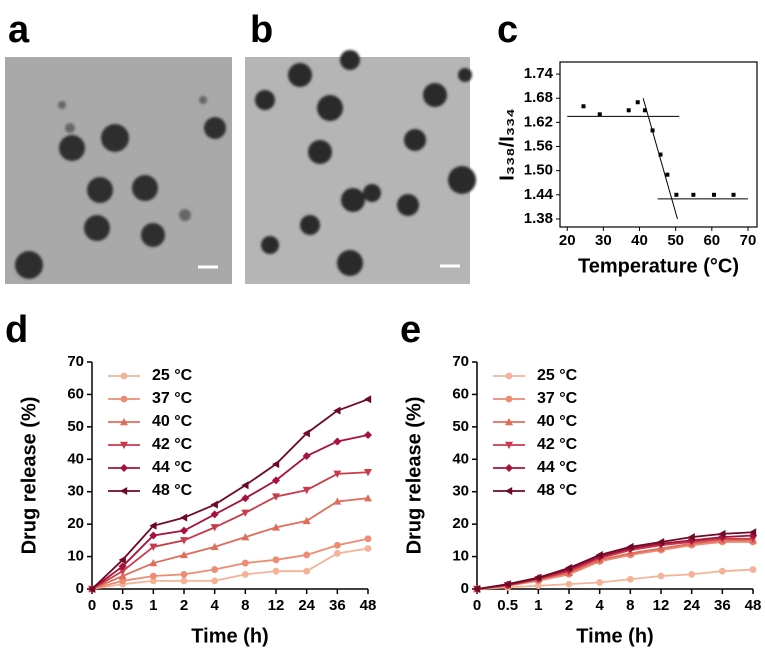 The image size is (765, 654). What do you see at coordinates (557, 490) in the screenshot?
I see `legend-label: 48 °C` at bounding box center [557, 490].